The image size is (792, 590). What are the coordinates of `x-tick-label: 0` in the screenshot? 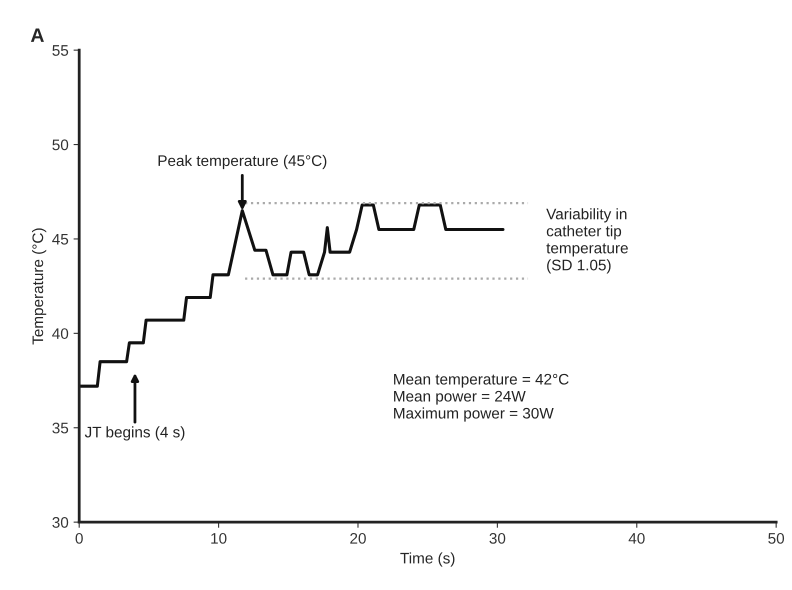 It's located at (79, 538).